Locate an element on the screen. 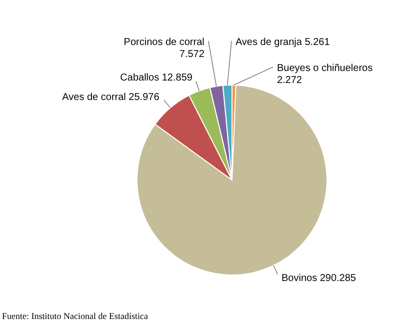  slice-label: Bovinos 290.285 is located at coordinates (318, 278).